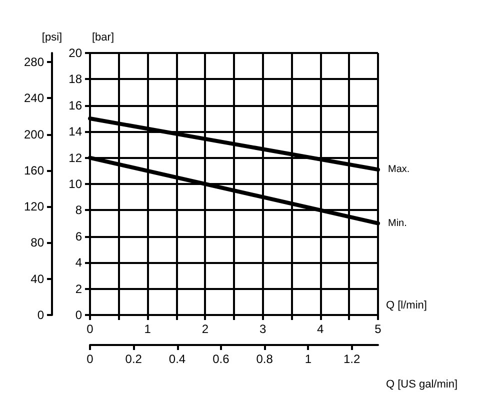 The width and height of the screenshot is (496, 398). Describe the element at coordinates (75, 157) in the screenshot. I see `y-tick-label: 12` at that location.